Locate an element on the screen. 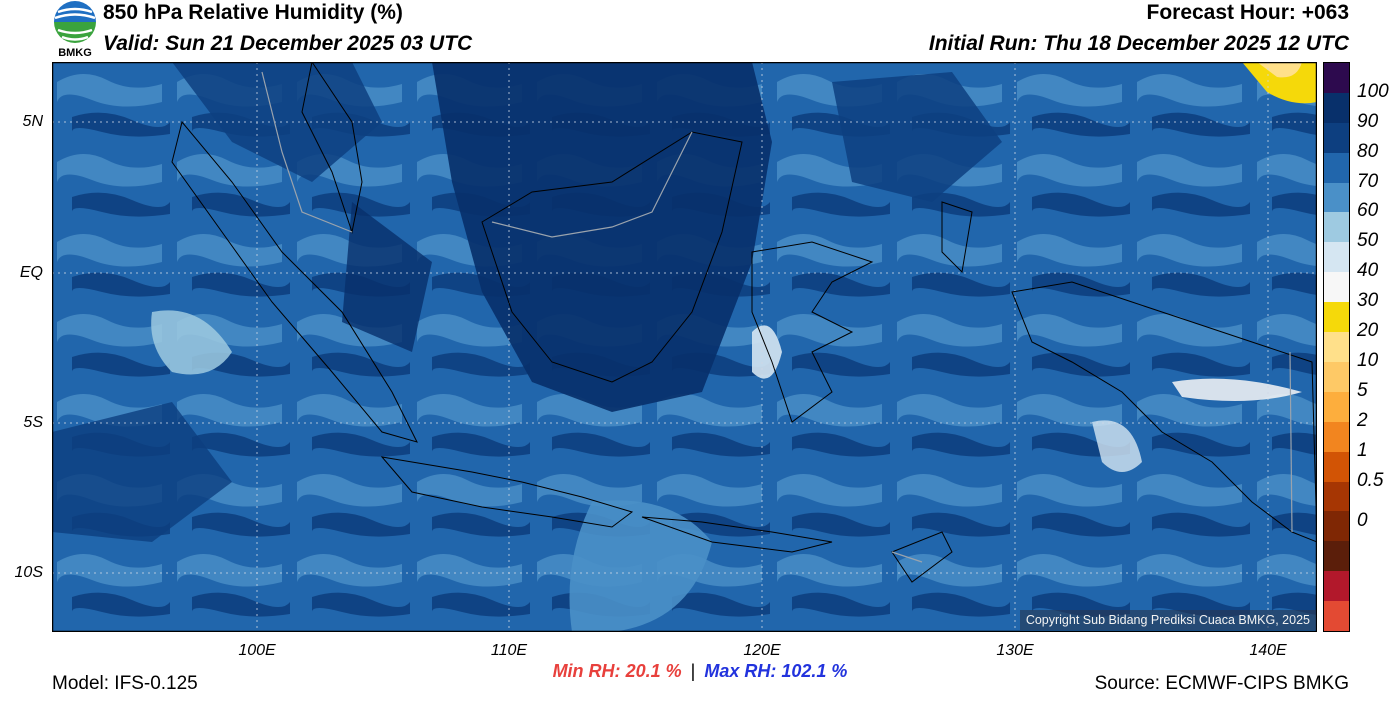 This screenshot has height=709, width=1400. halmahera-coast is located at coordinates (957, 237).